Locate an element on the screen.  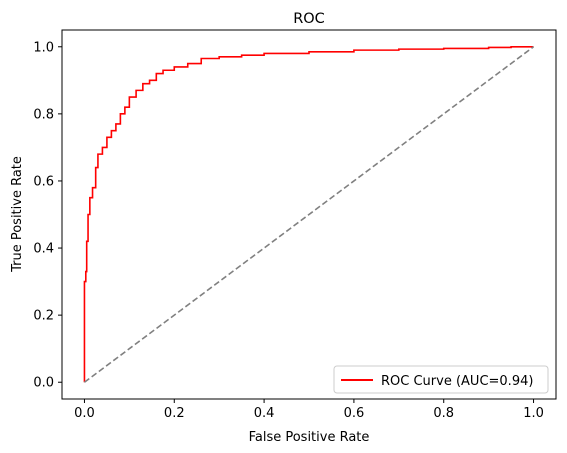
x-axis: 0.0 0.2 0.4 0.6 0.8 1.0 is located at coordinates (309, 410).